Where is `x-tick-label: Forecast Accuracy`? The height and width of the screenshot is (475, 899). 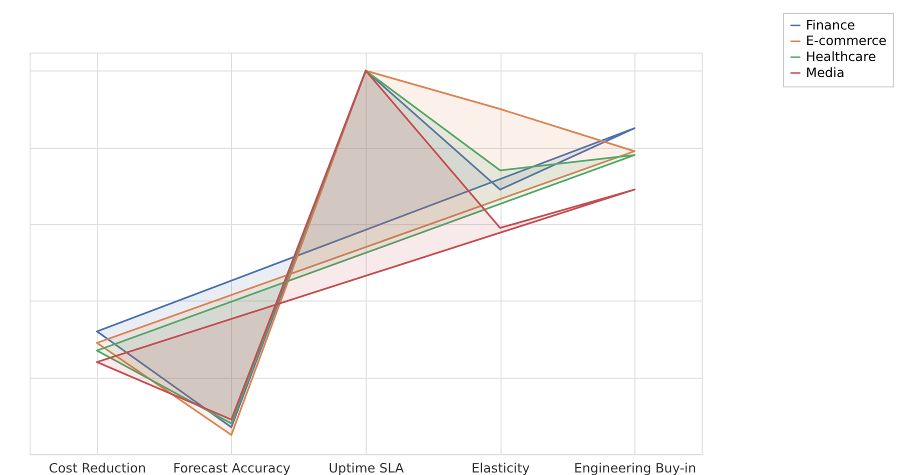
x-tick-label: Forecast Accuracy is located at coordinates (232, 468).